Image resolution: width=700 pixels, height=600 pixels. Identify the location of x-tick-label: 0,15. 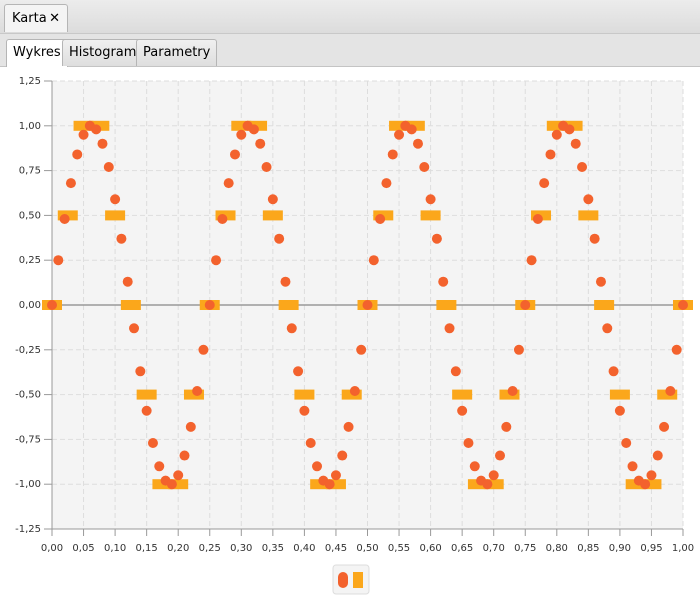
(147, 548).